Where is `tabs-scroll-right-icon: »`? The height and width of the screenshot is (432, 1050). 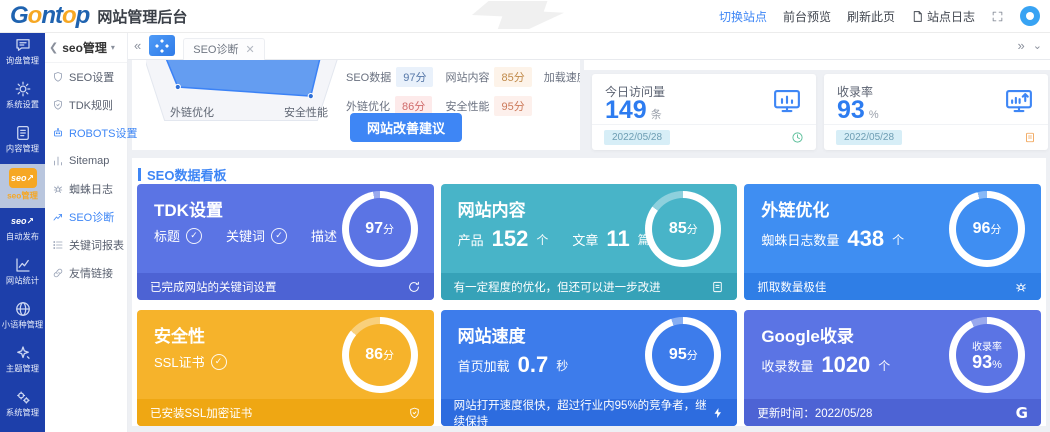
tabs-scroll-right-icon: » is located at coordinates (1021, 45).